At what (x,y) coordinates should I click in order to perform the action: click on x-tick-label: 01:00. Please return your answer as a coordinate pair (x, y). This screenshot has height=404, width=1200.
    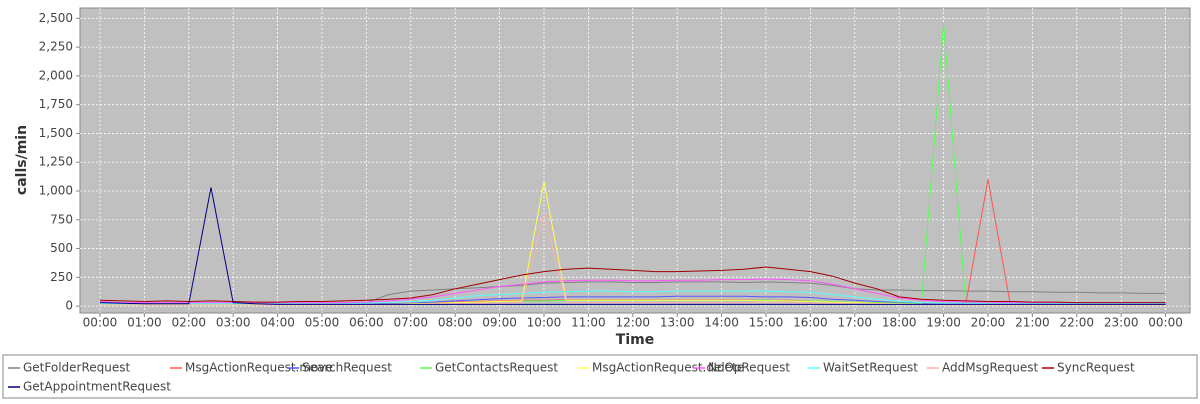
    Looking at the image, I should click on (144, 323).